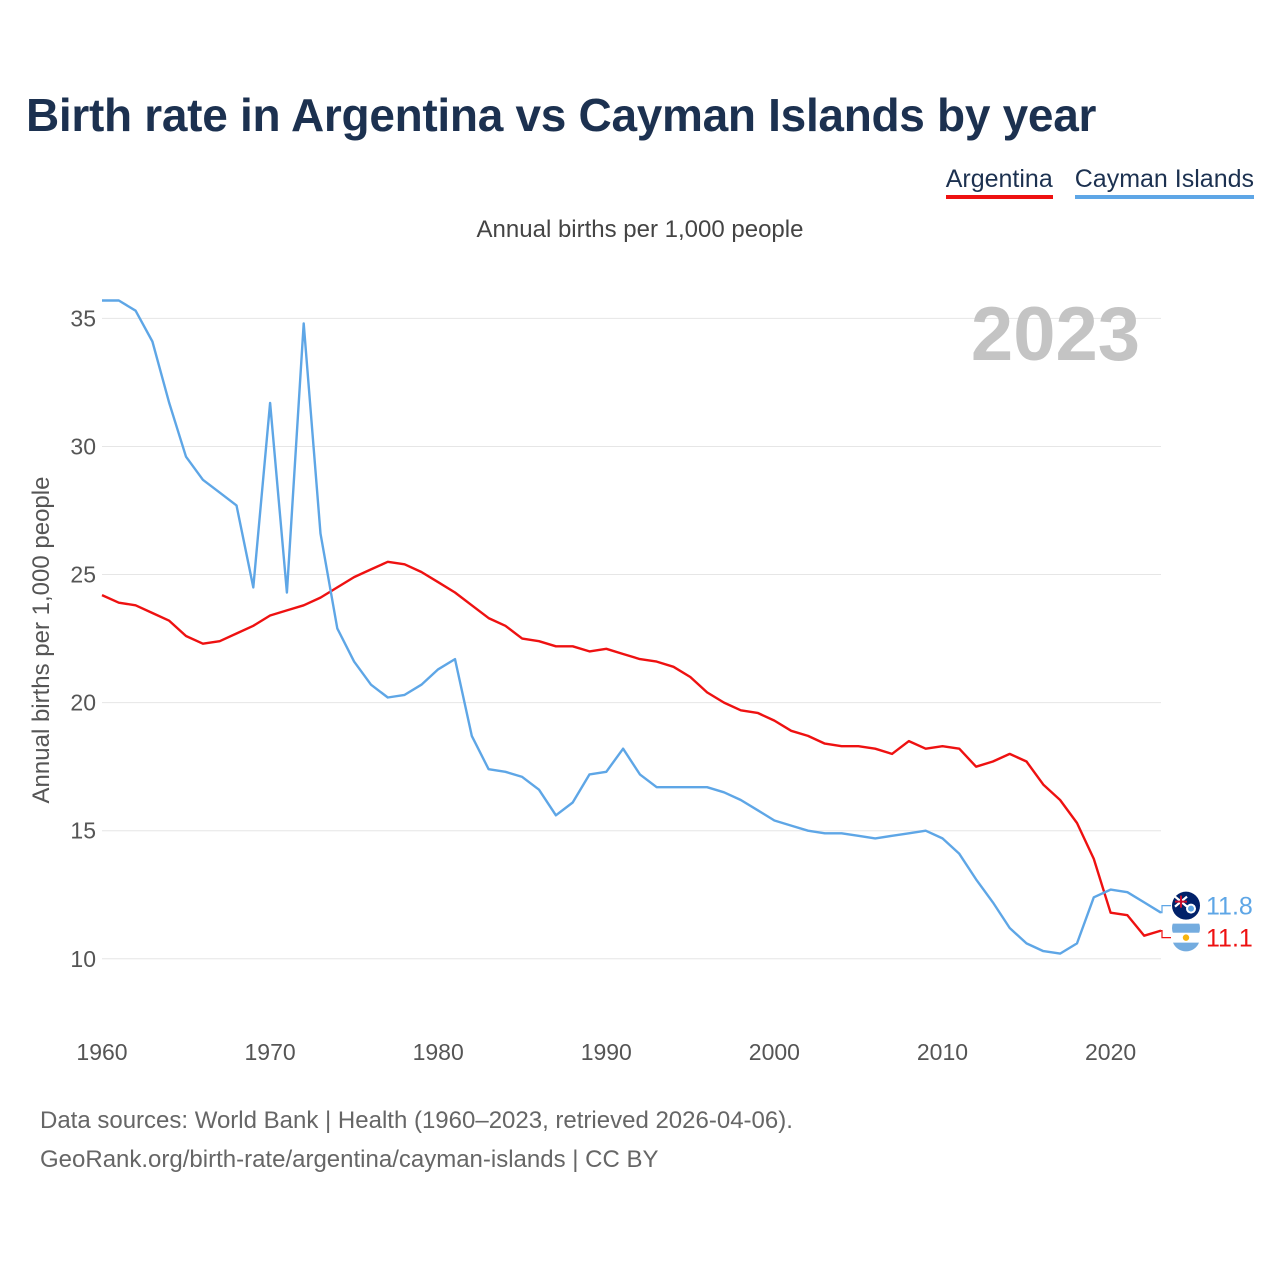  Describe the element at coordinates (1166, 909) in the screenshot. I see `connector-cayman-islands` at that location.